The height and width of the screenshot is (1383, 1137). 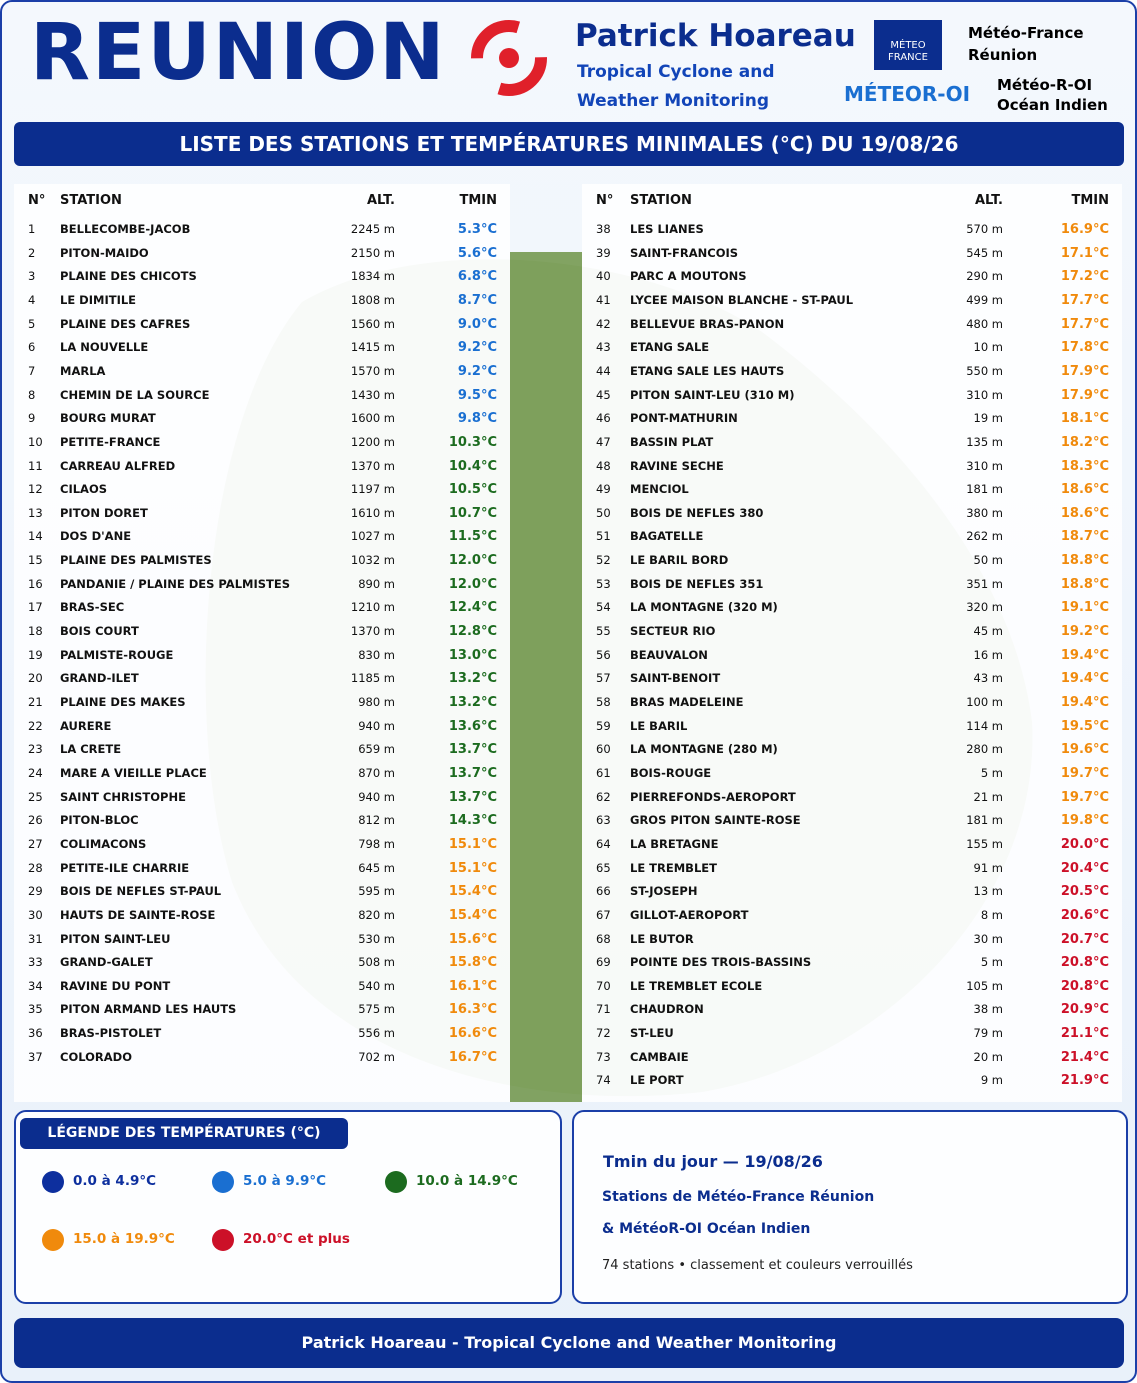 I want to click on tmin: 19.4°C, so click(x=1084, y=655).